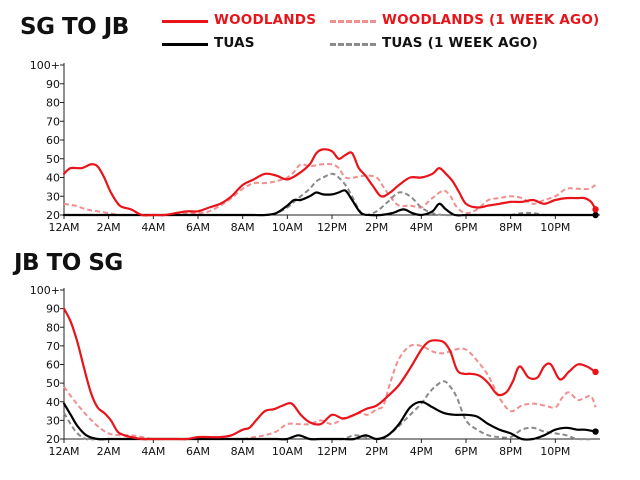 The width and height of the screenshot is (640, 480). I want to click on chart1-x-tick-label: 8AM, so click(243, 227).